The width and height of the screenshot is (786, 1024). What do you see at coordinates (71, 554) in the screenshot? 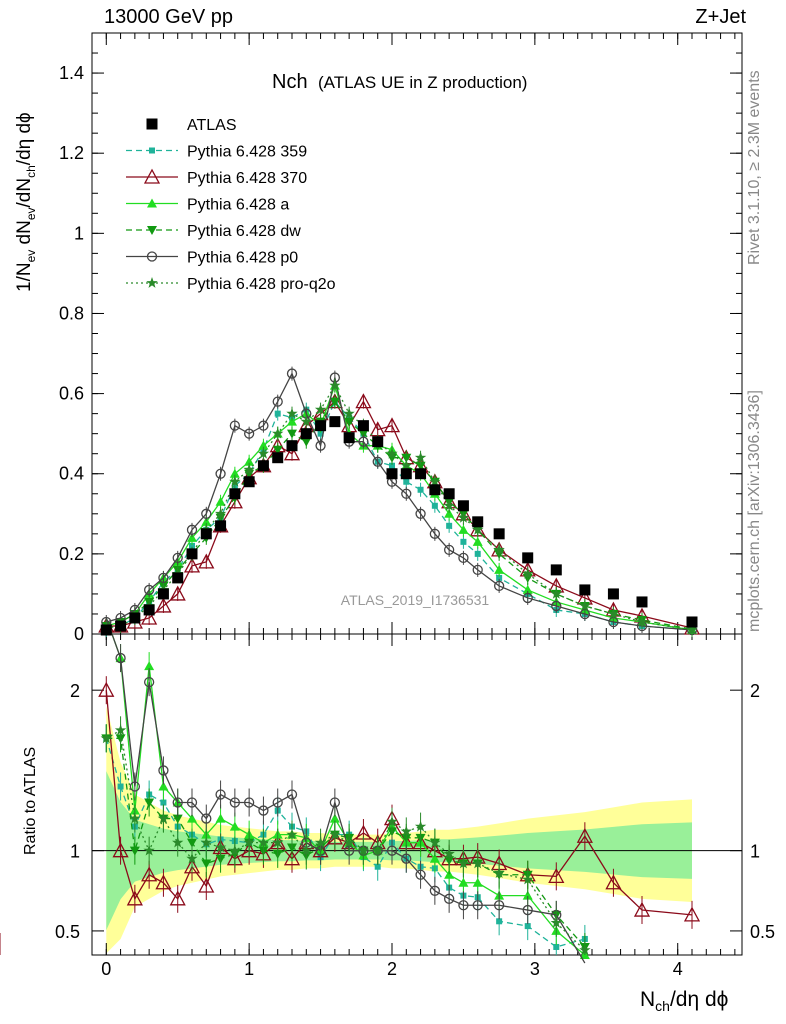
I see `y-tick-label: 0.2` at bounding box center [71, 554].